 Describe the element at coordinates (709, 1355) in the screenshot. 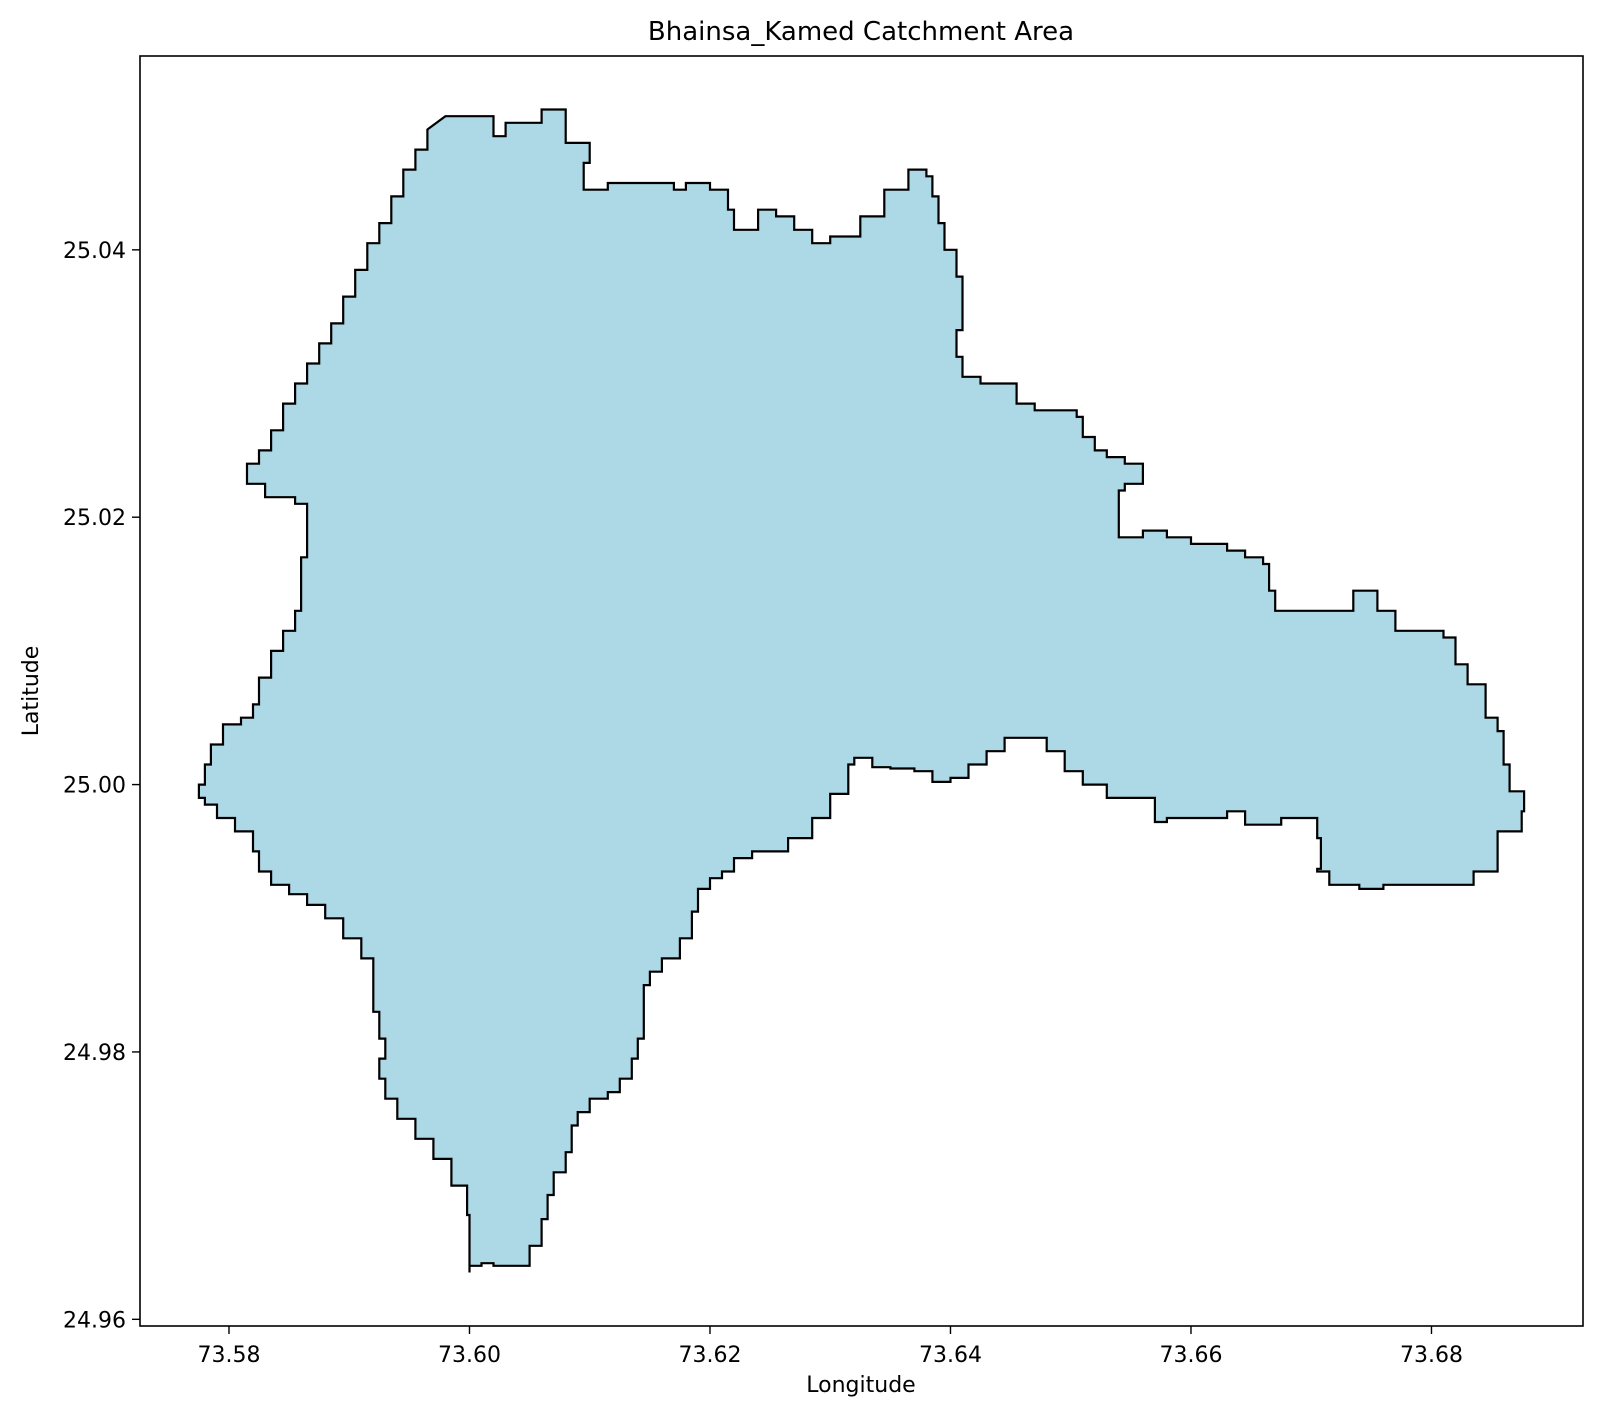

I see `x-tick-label: 73.62` at that location.